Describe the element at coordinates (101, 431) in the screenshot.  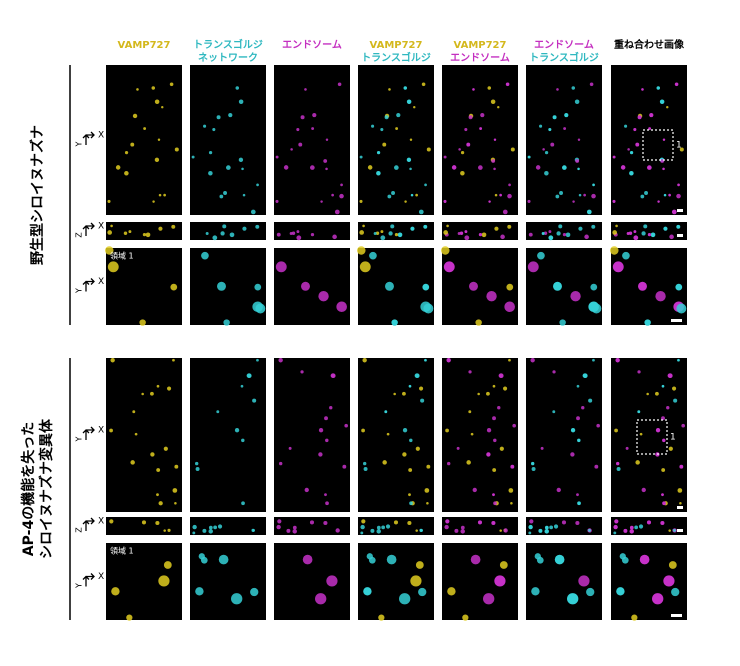
I see `axis-label-h: X` at that location.